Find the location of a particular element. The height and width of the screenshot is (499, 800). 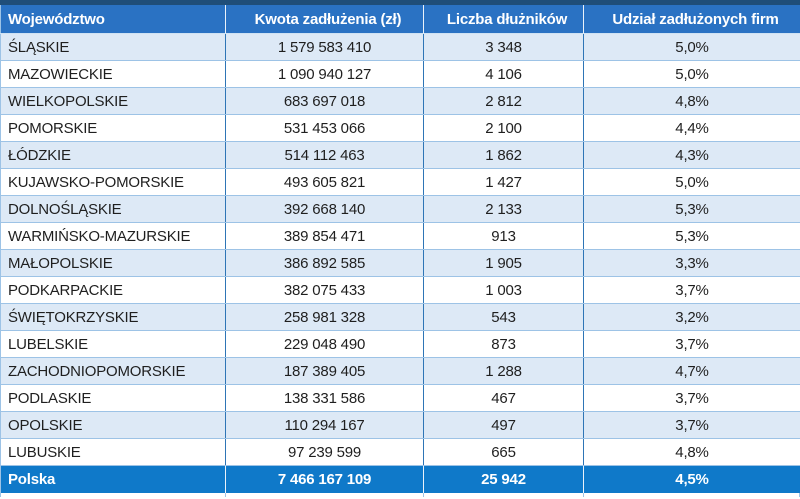

liczba-cell: 913 is located at coordinates (504, 236).